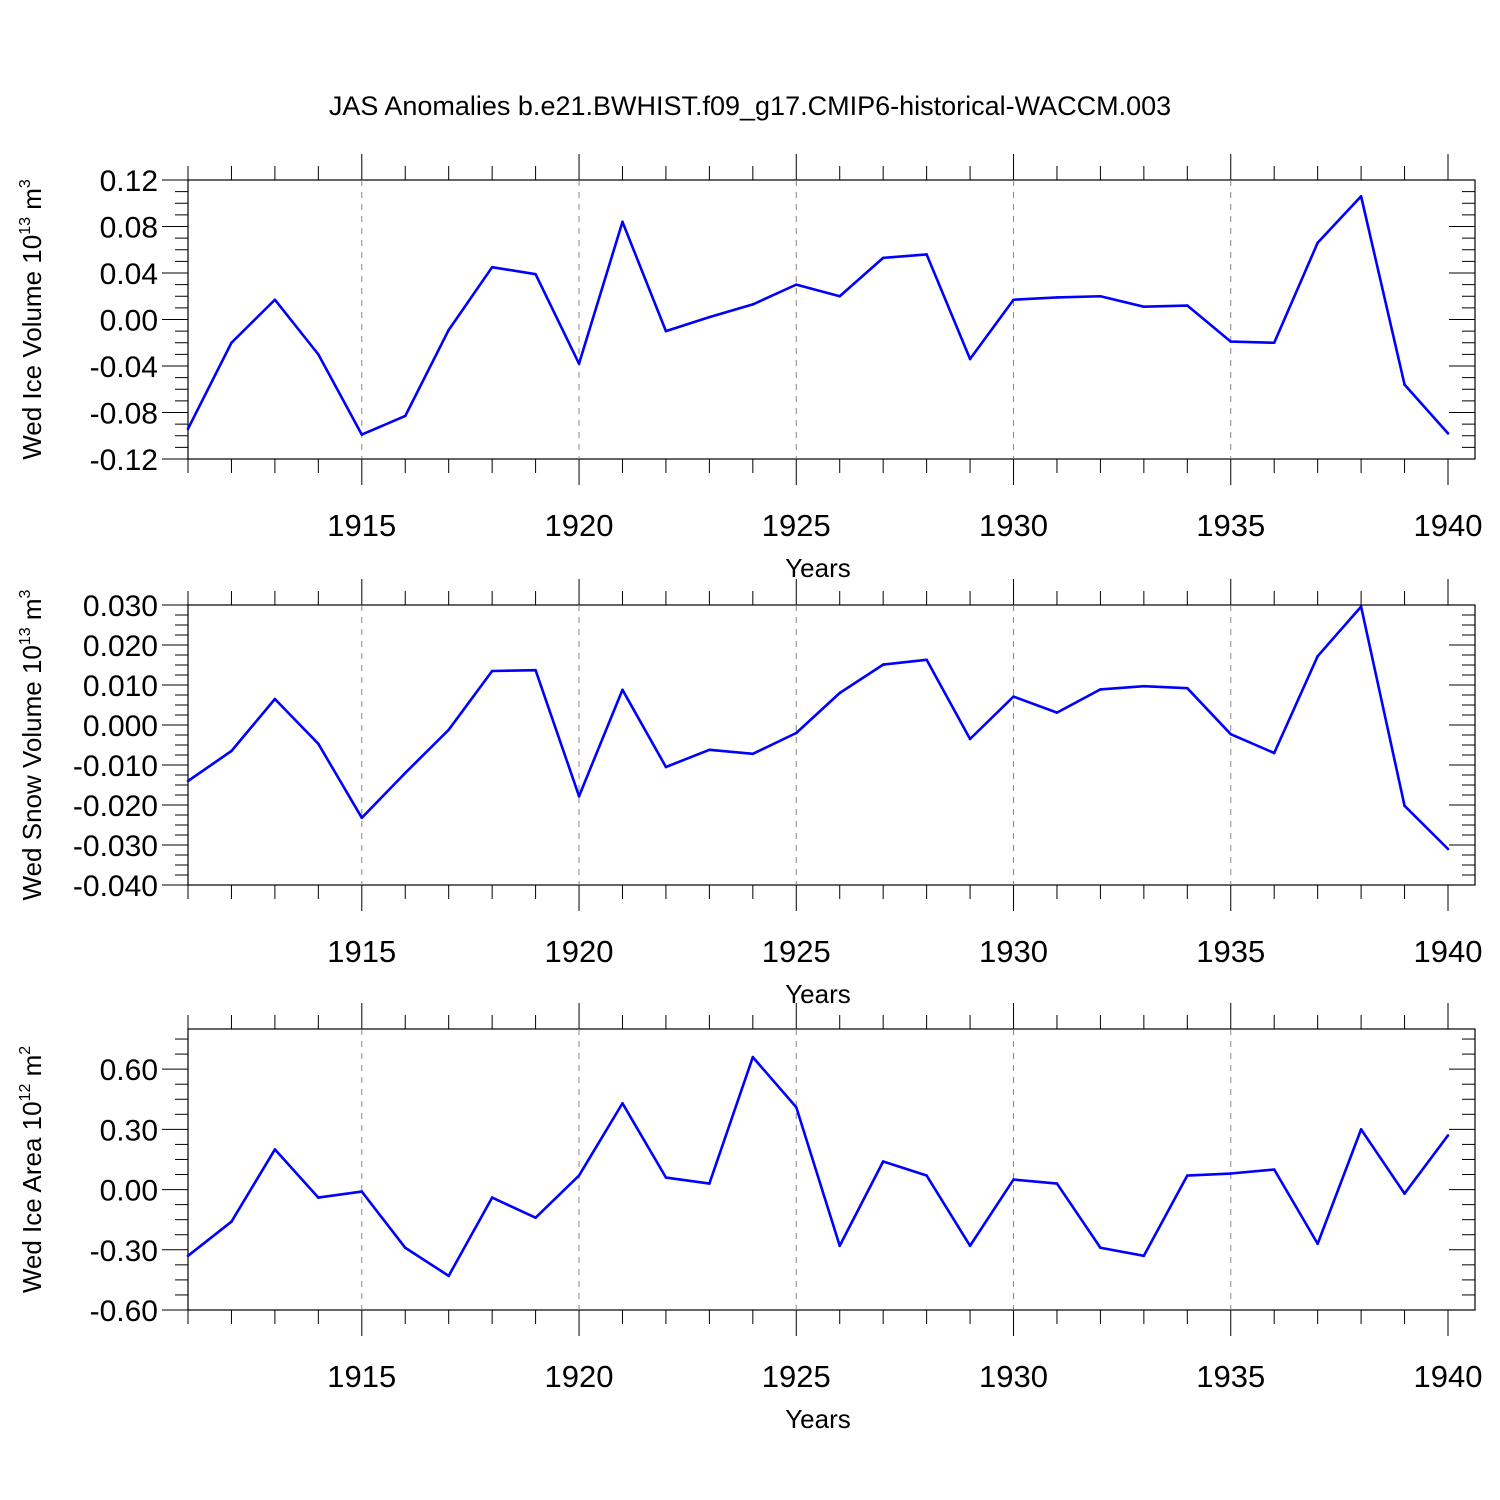 The image size is (1500, 1500). I want to click on y-tick-label: 0.020, so click(120, 646).